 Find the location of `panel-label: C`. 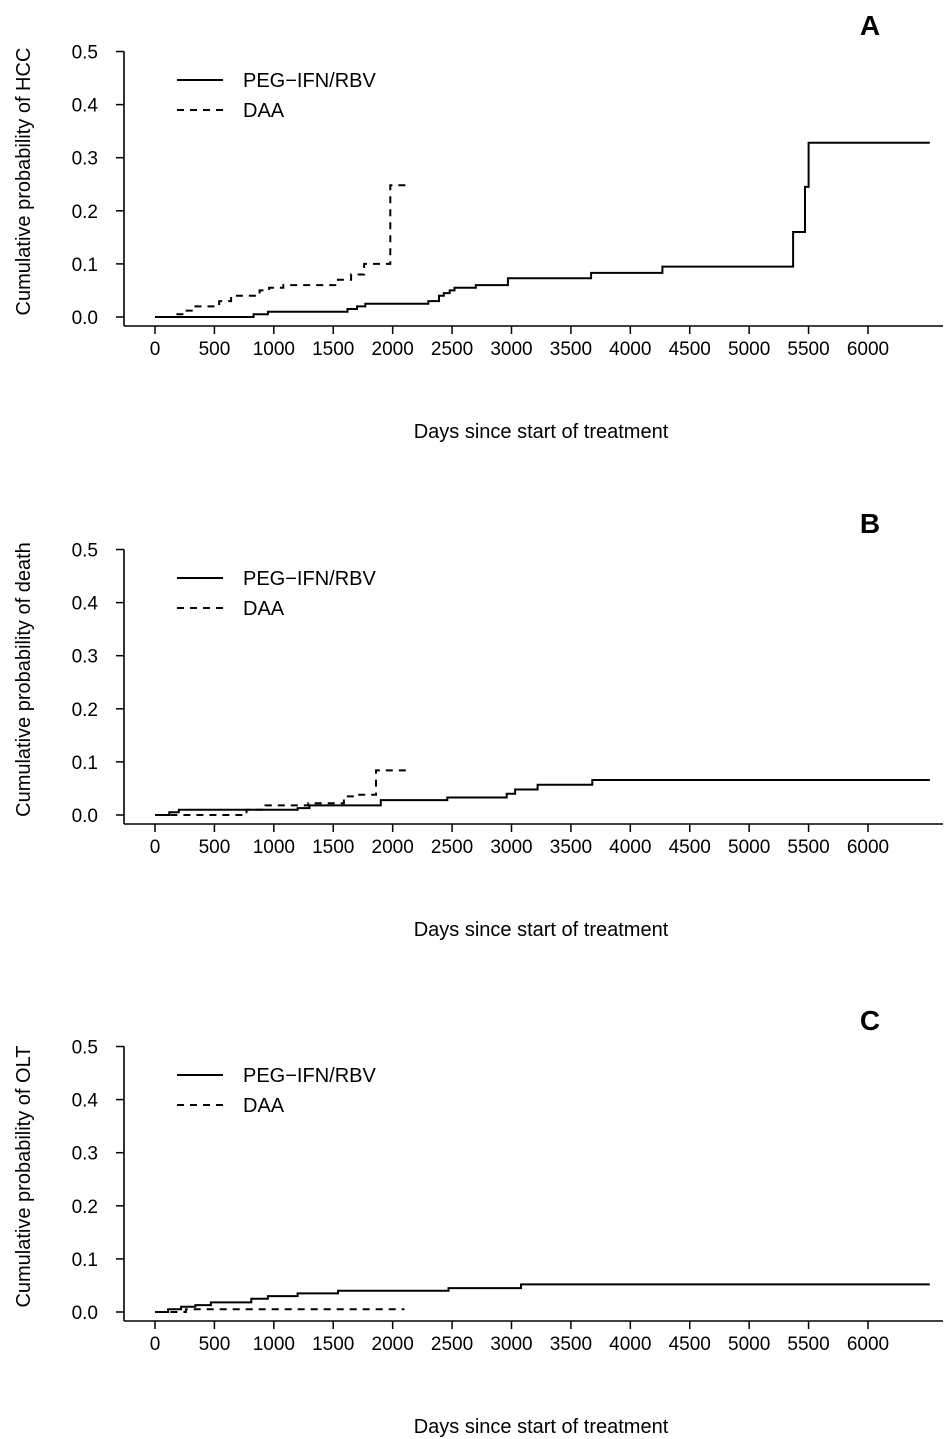

panel-label: C is located at coordinates (870, 1020).